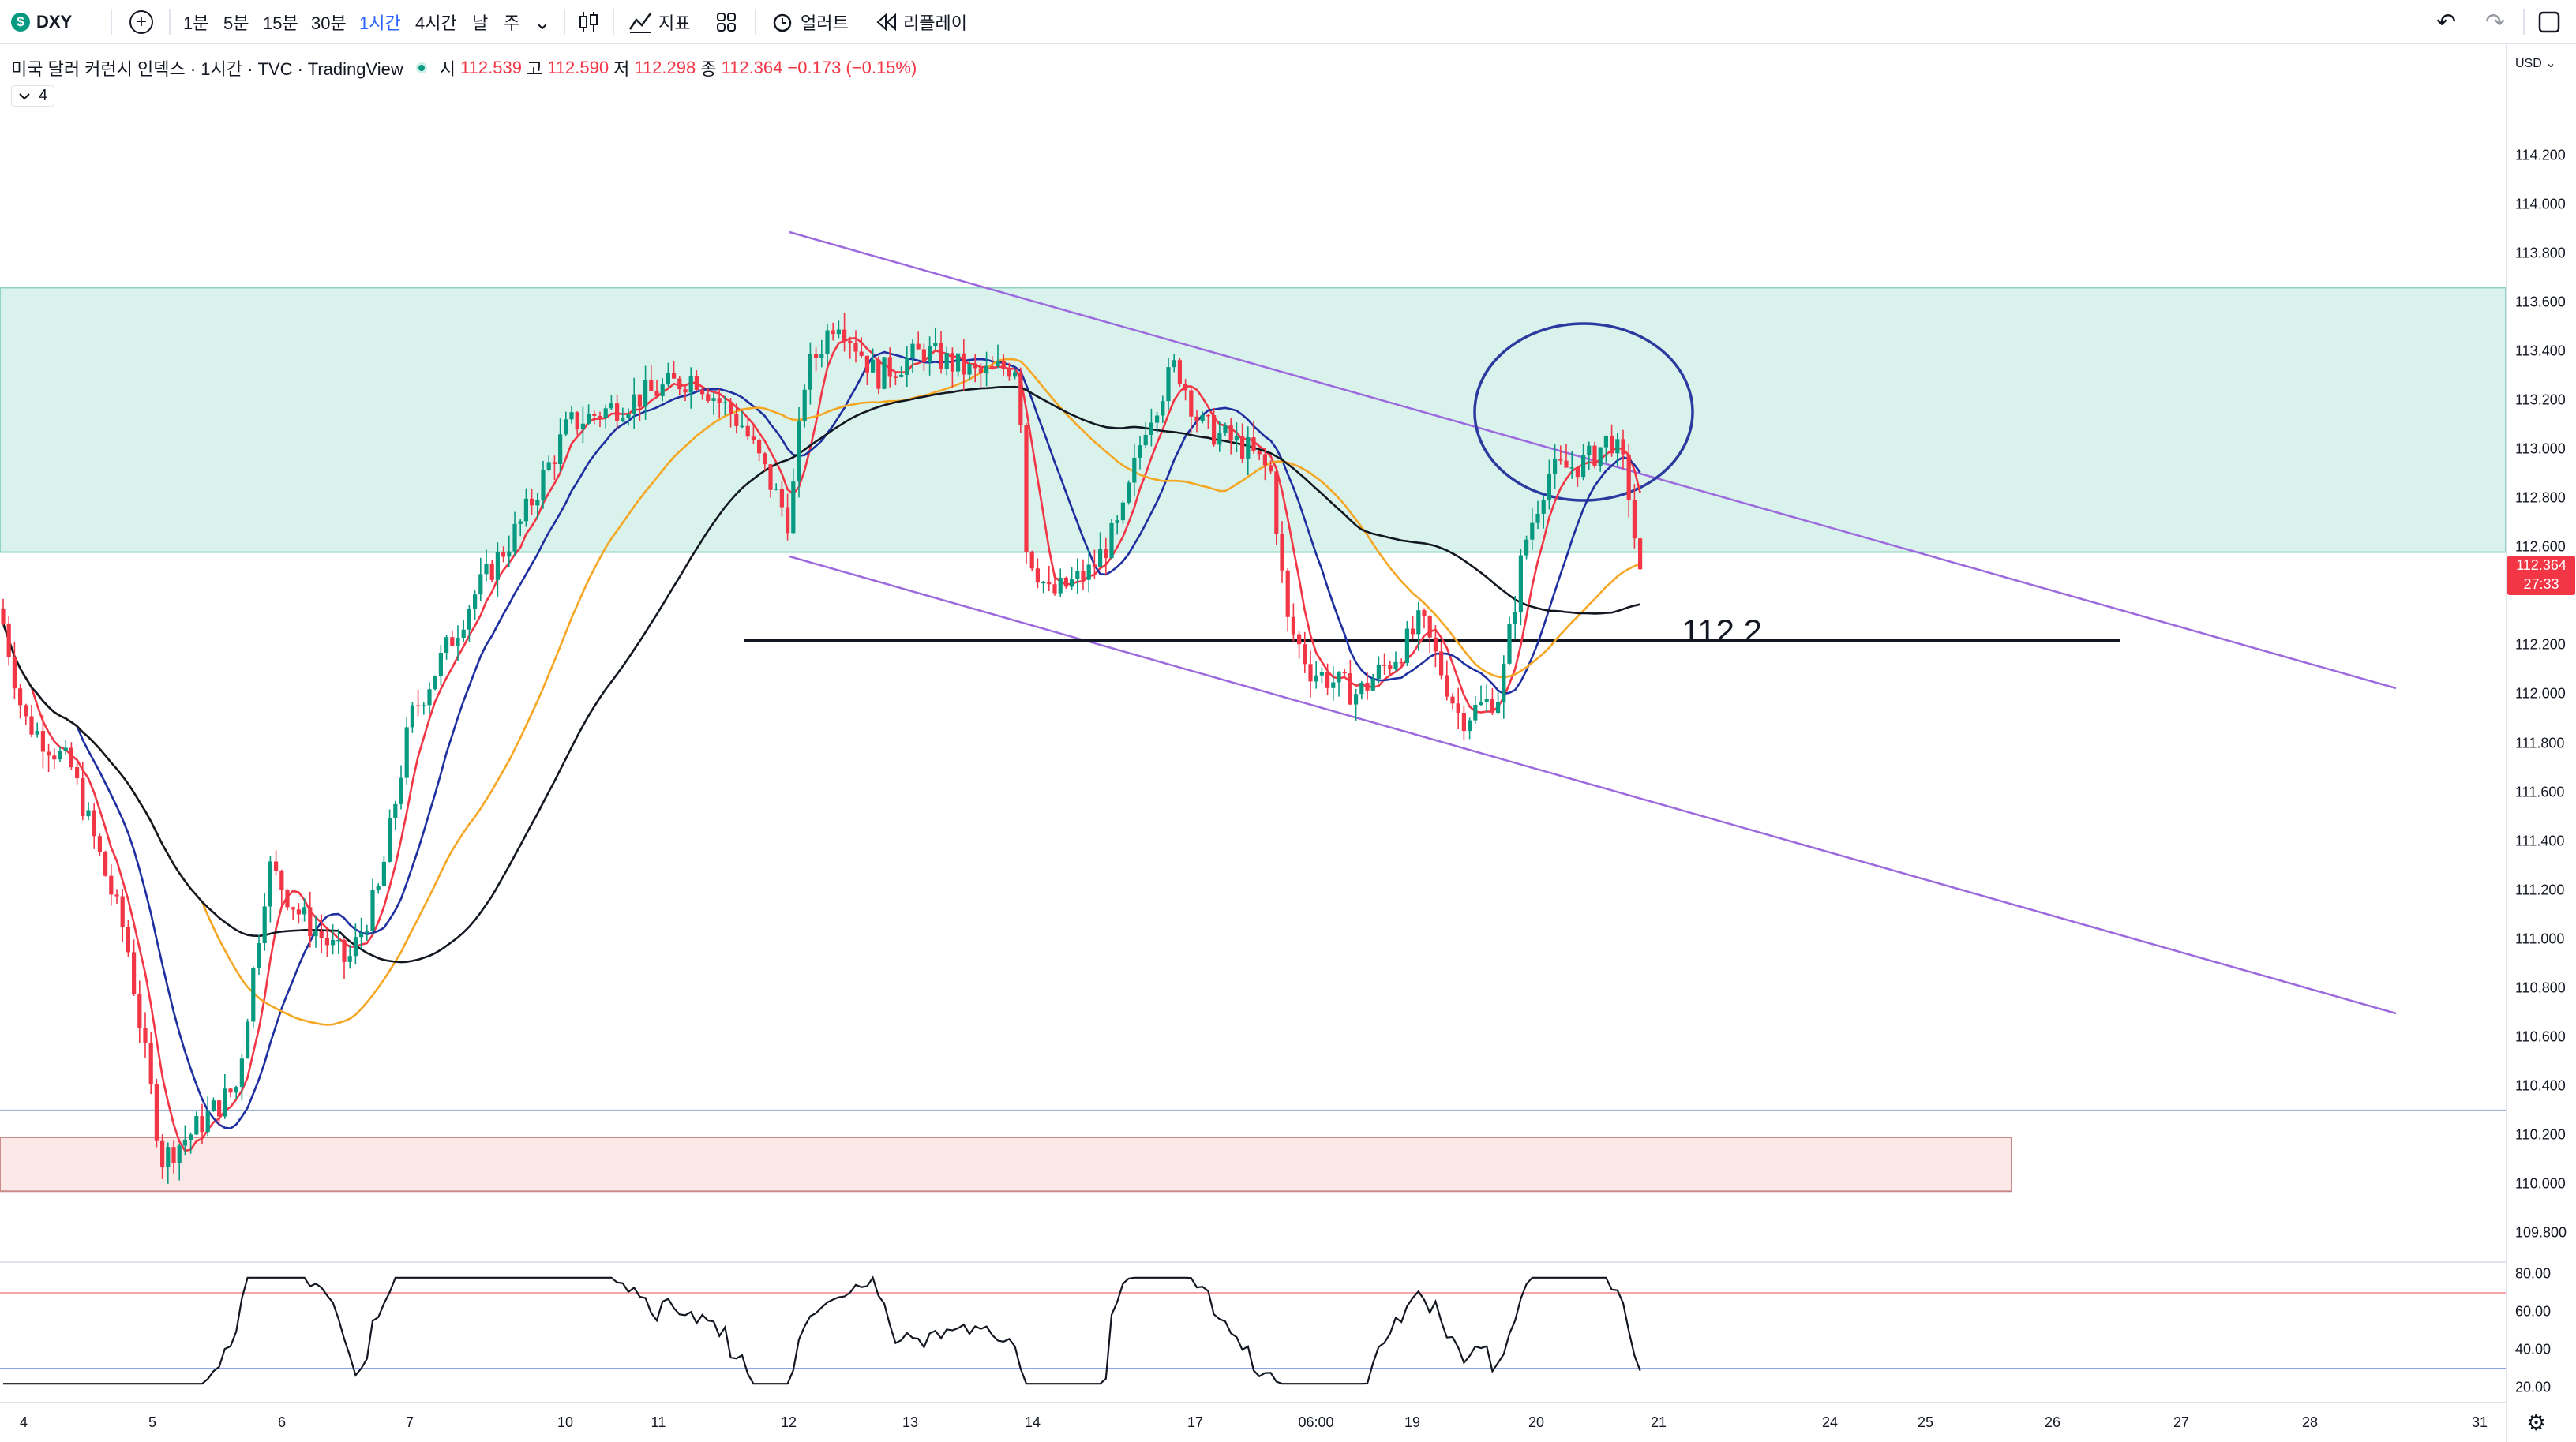 This screenshot has height=1442, width=2576. I want to click on time-tick-label: 27, so click(2181, 1422).